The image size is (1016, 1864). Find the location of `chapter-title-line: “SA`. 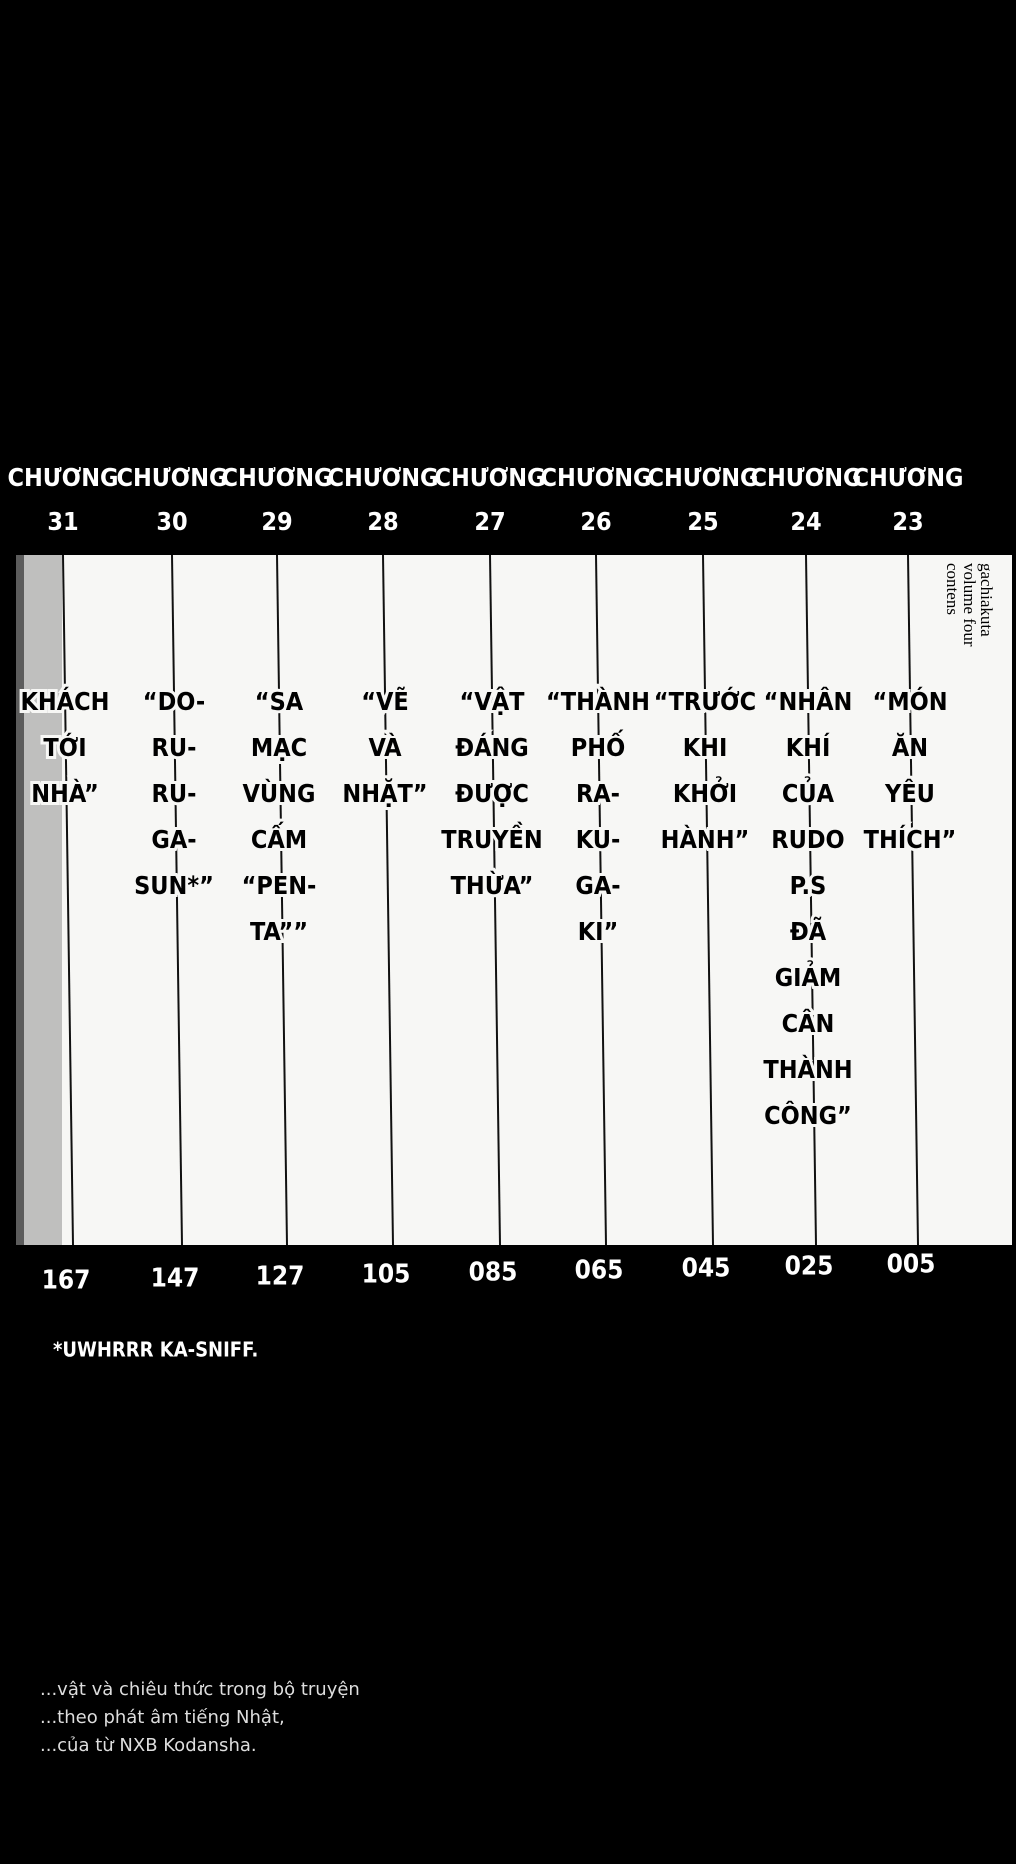

chapter-title-line: “SA is located at coordinates (279, 701).